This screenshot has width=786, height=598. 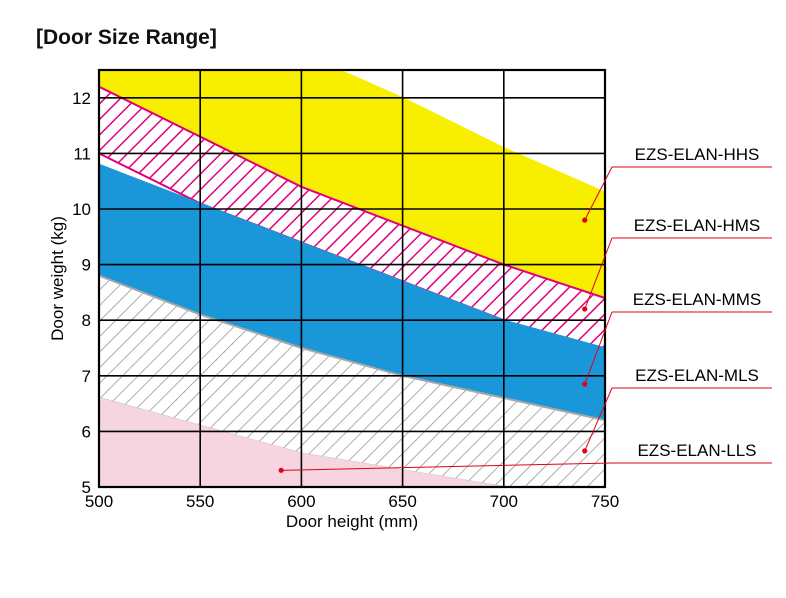 What do you see at coordinates (86, 320) in the screenshot?
I see `y-tick-label: 8` at bounding box center [86, 320].